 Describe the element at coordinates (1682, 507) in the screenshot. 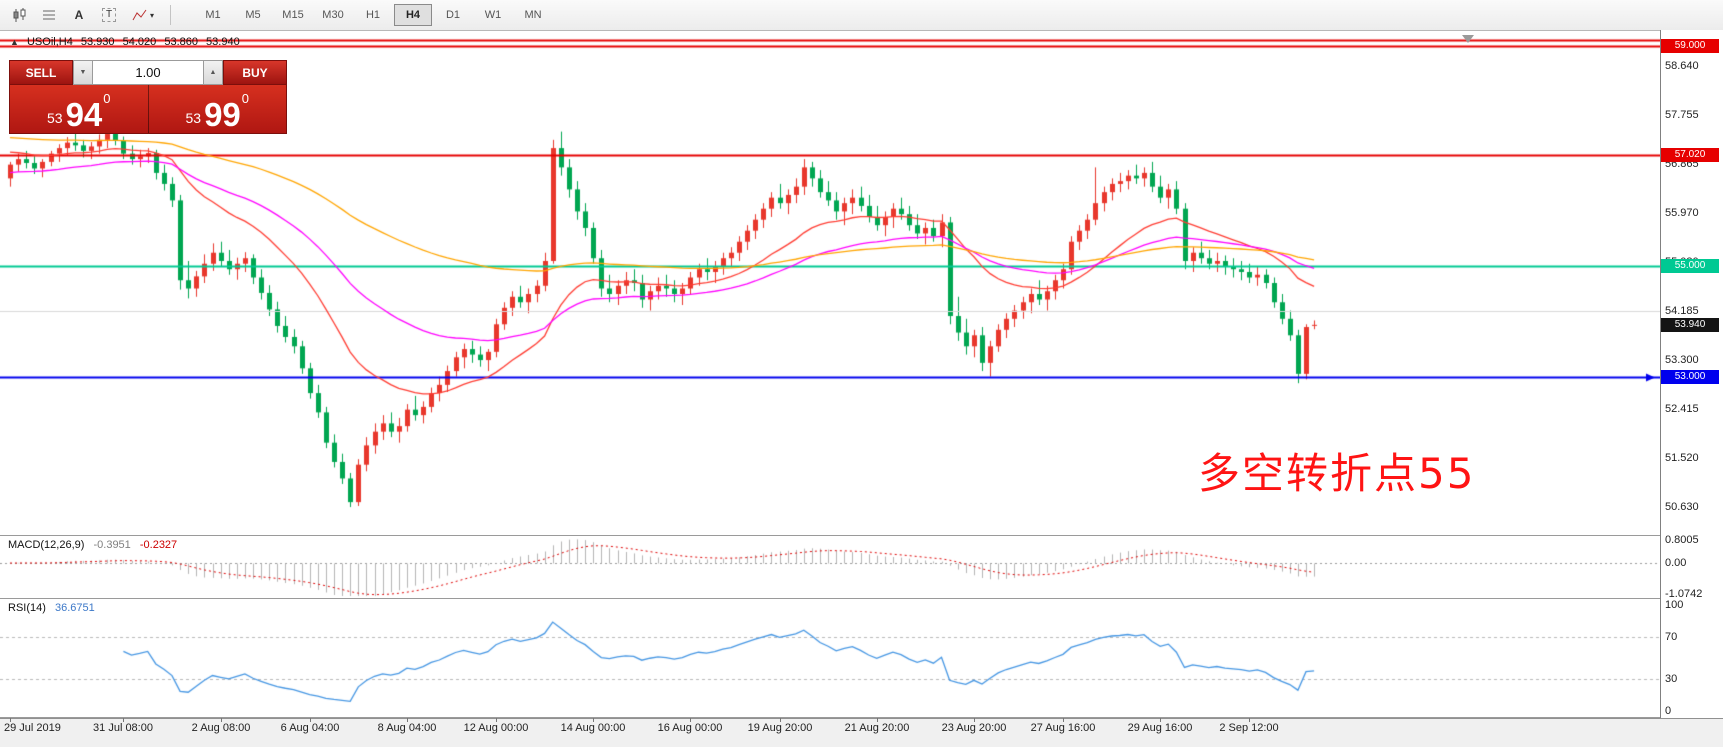

I see `price-tick-label: 50.630` at that location.